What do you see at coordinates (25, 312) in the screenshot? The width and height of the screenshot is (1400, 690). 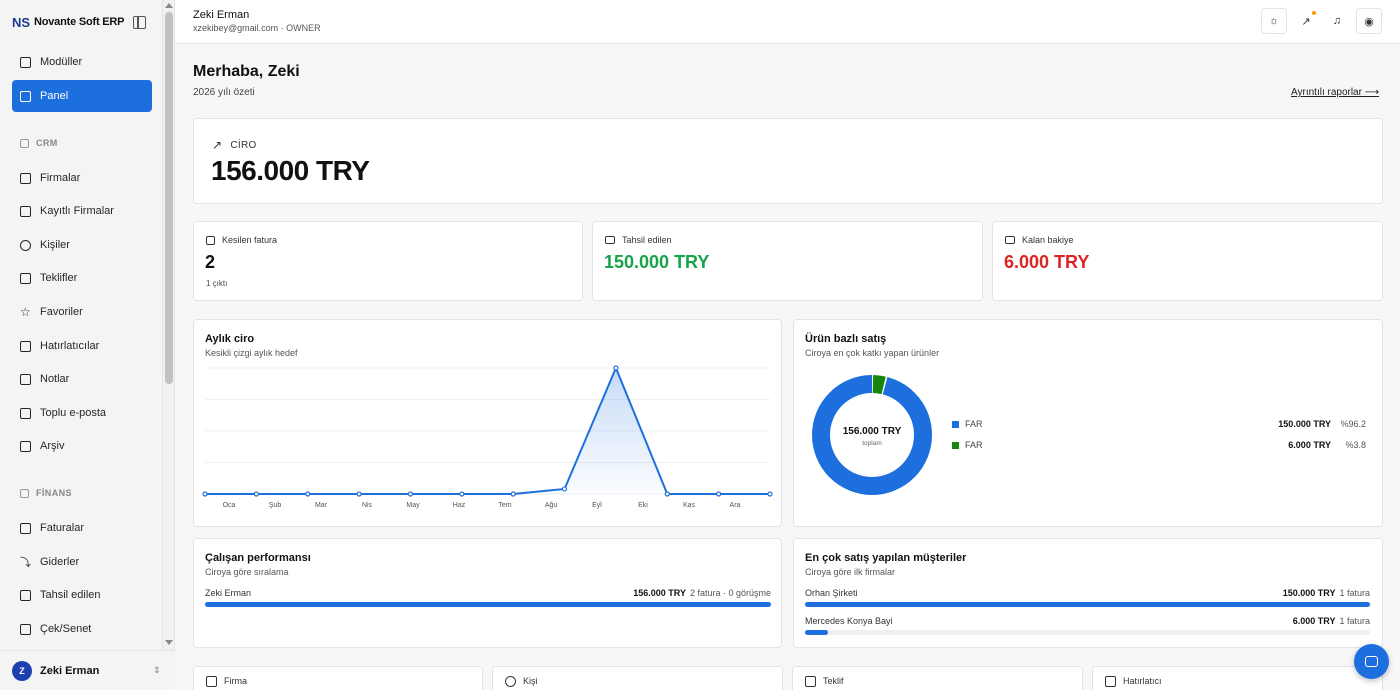 I see `star-icon: ☆` at bounding box center [25, 312].